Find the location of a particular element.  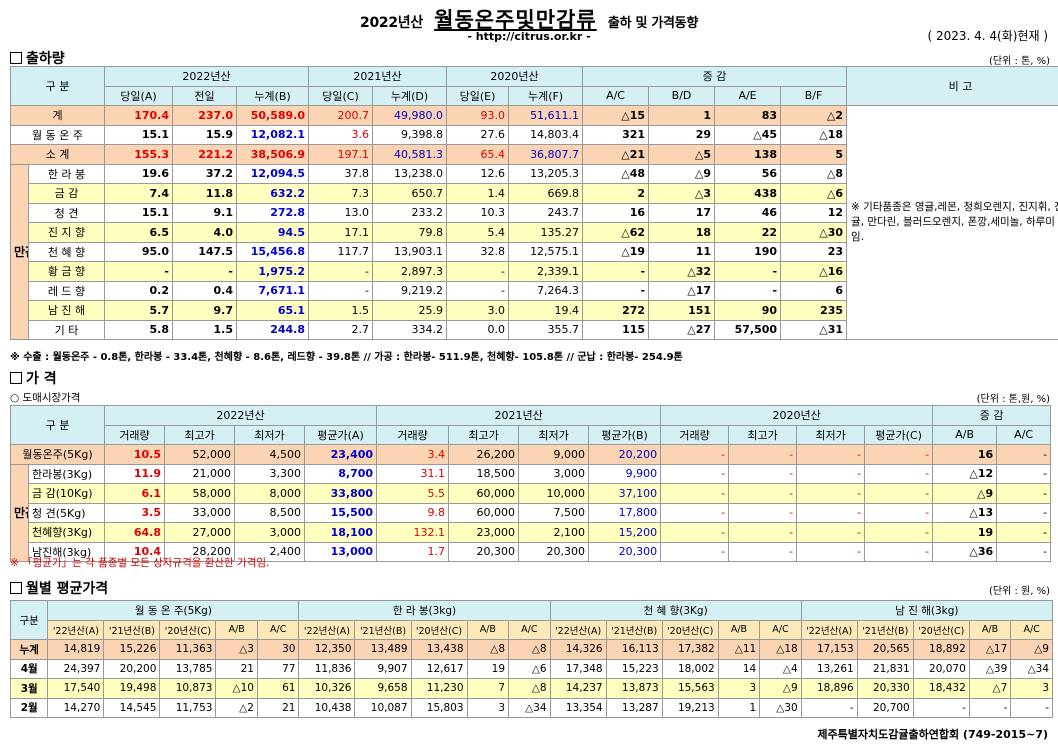

data-cell: 10,438 is located at coordinates (327, 707).